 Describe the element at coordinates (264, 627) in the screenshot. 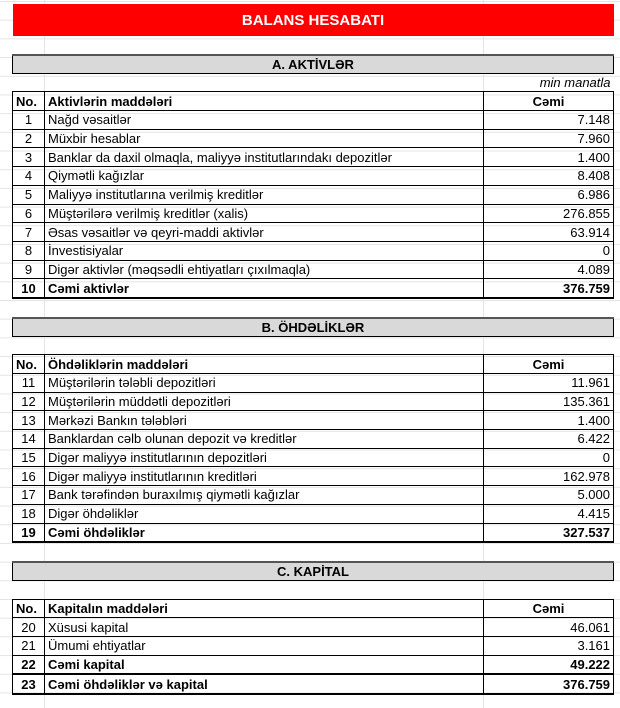

I see `item-name: Xüsusi kapital` at that location.